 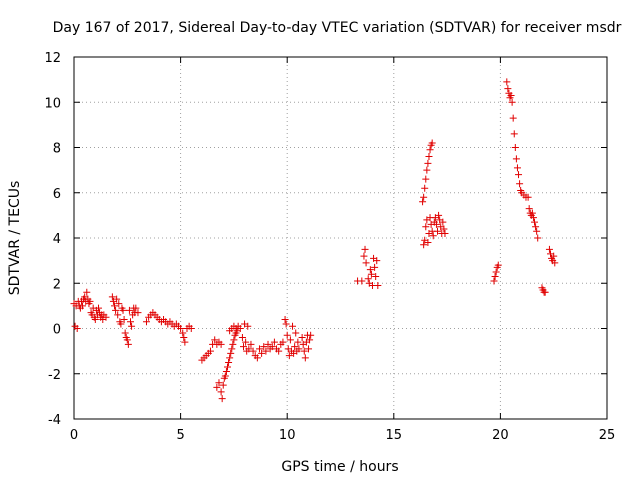 What do you see at coordinates (57, 194) in the screenshot?
I see `y-tick-label: 6` at bounding box center [57, 194].